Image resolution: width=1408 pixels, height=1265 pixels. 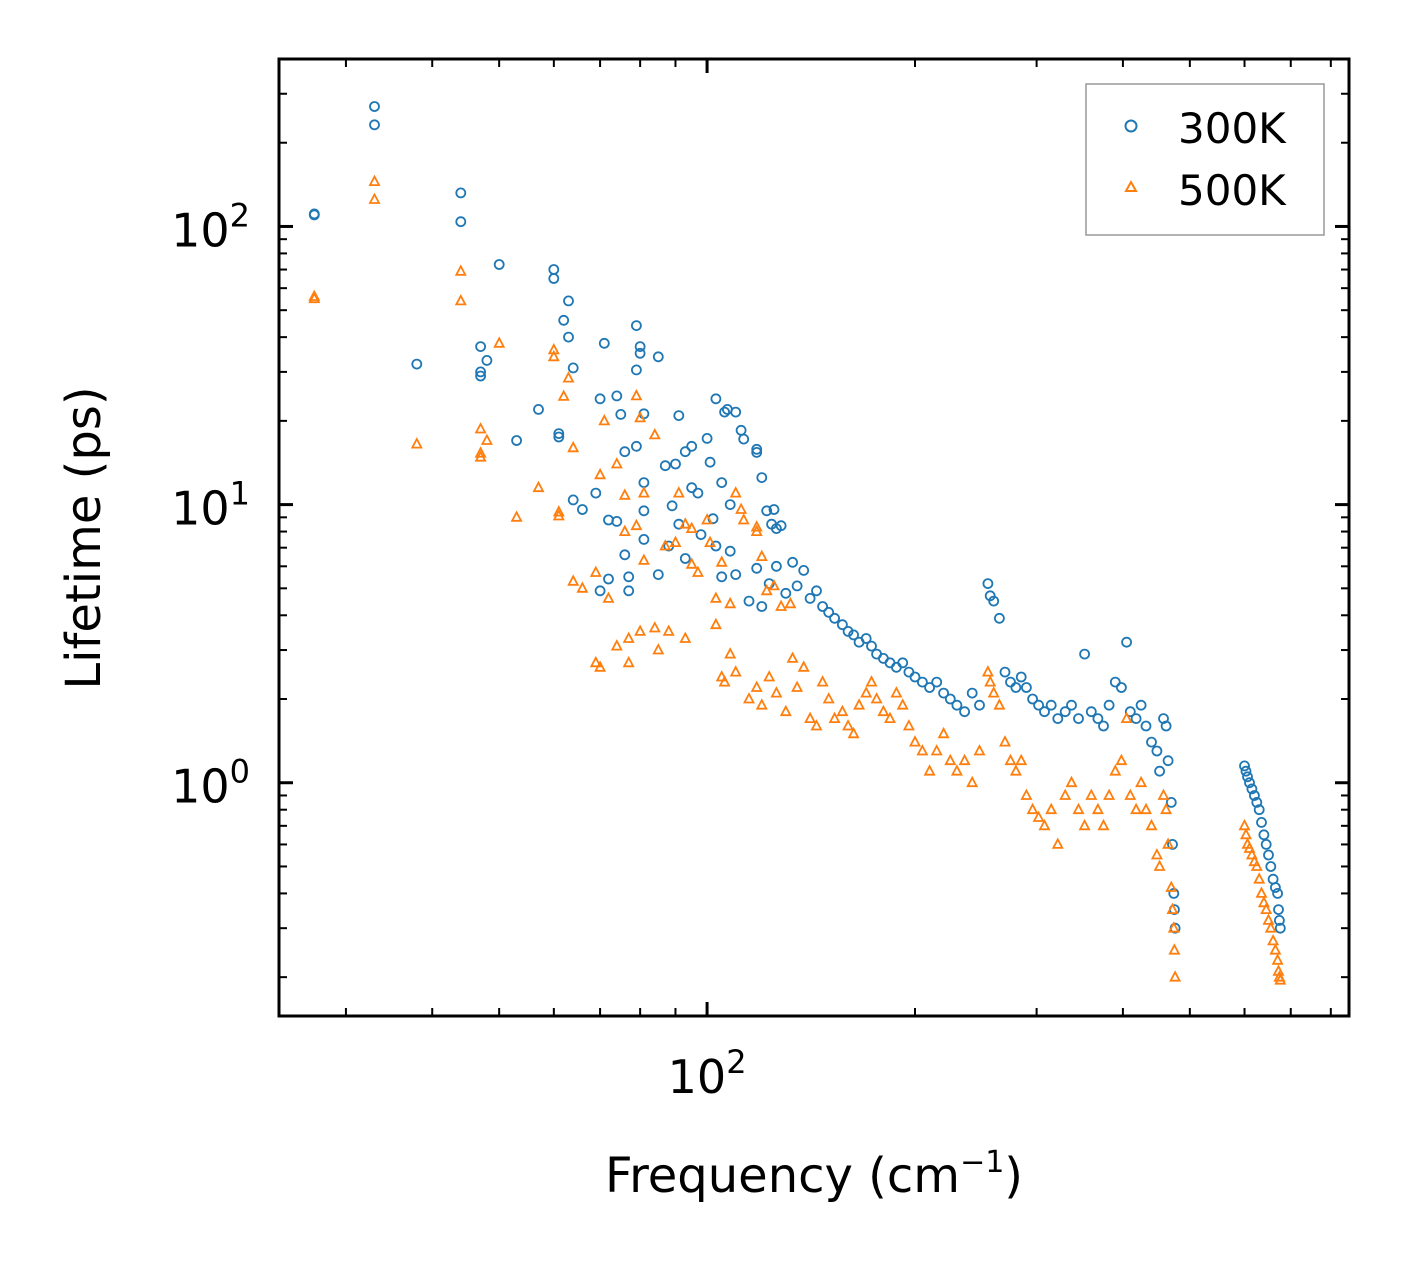 What do you see at coordinates (210, 505) in the screenshot?
I see `y-tick-label: 101` at bounding box center [210, 505].